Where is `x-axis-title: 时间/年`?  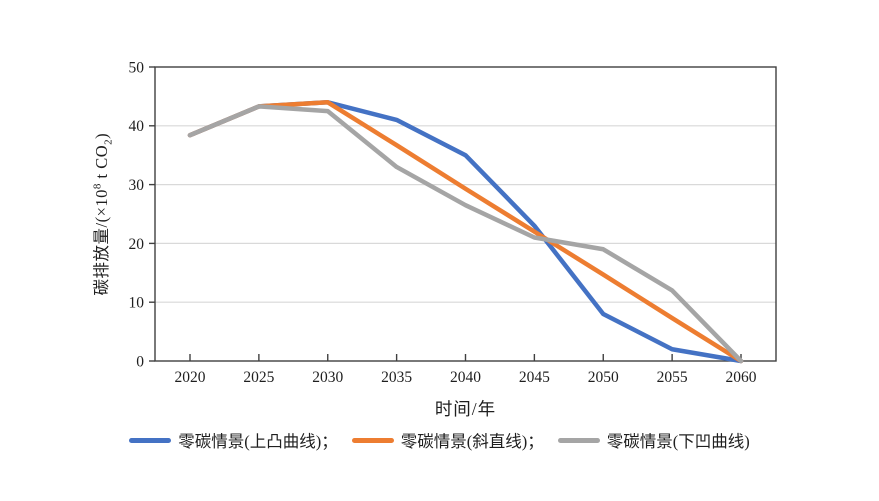
x-axis-title: 时间/年 is located at coordinates (465, 409).